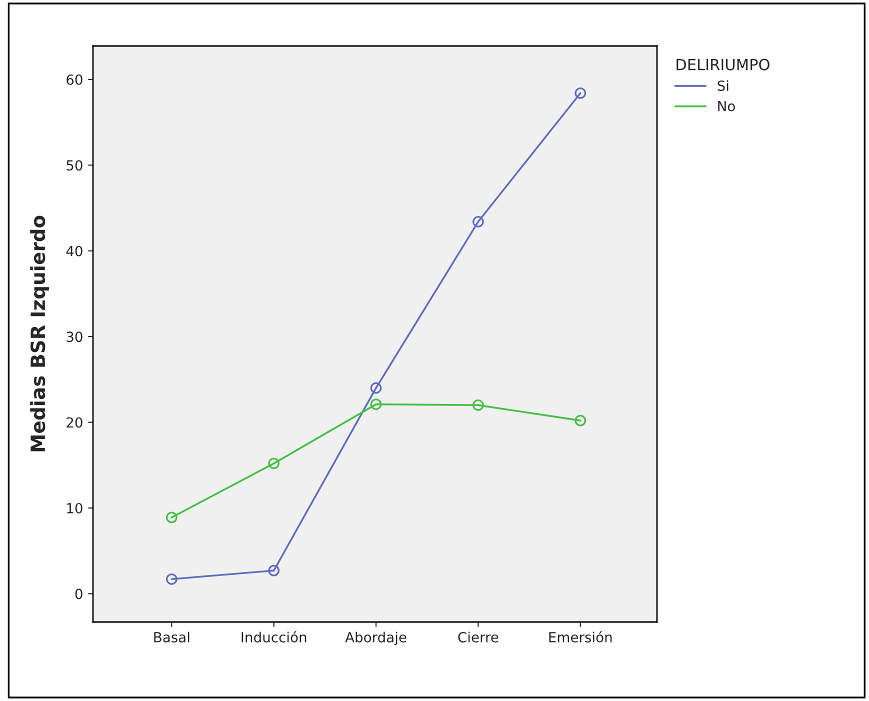 Image resolution: width=869 pixels, height=701 pixels. What do you see at coordinates (74, 79) in the screenshot?
I see `y-tick-label: 60` at bounding box center [74, 79].